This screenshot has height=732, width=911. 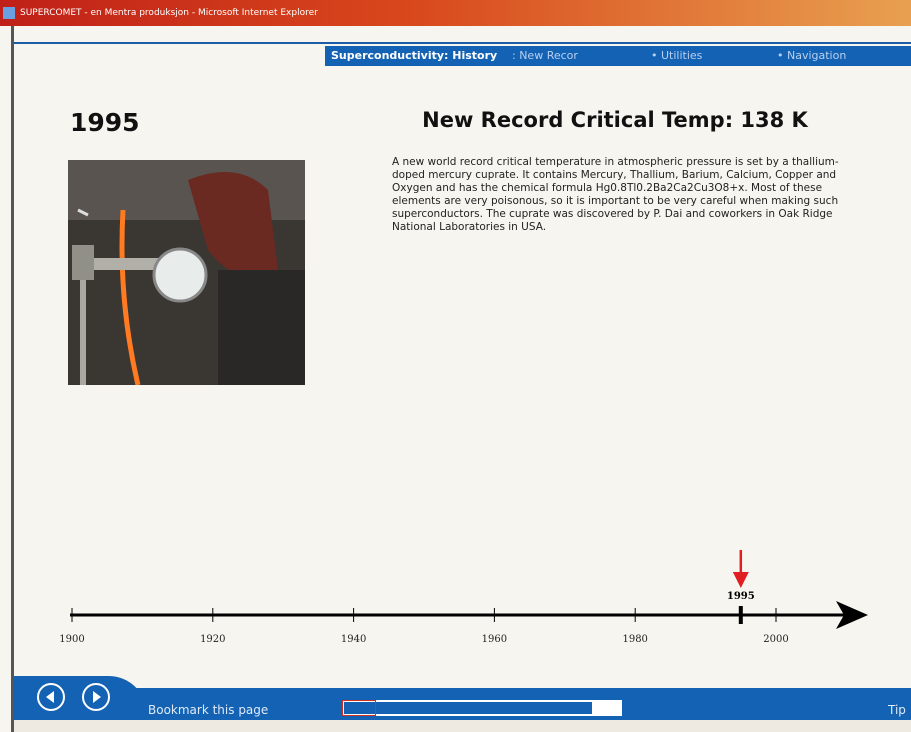 I want to click on forward-button, so click(x=96, y=697).